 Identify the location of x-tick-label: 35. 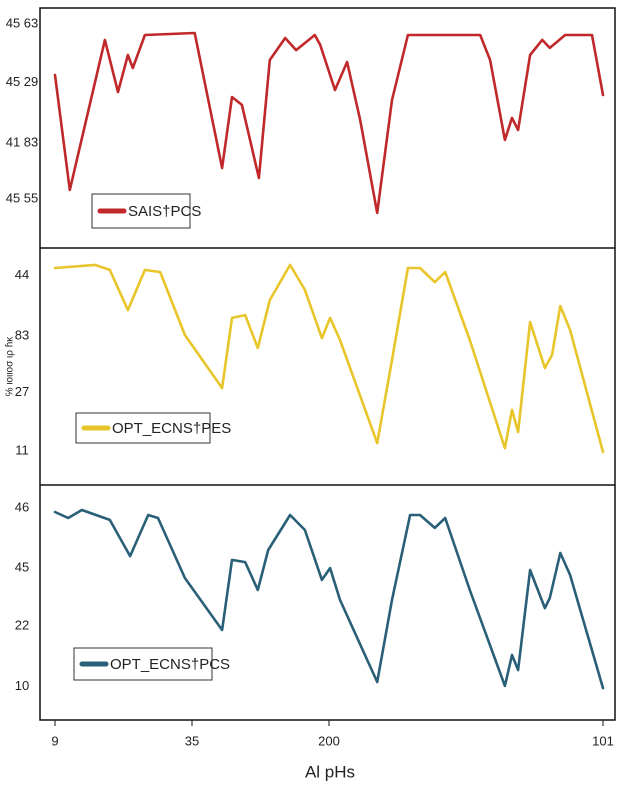
(192, 740).